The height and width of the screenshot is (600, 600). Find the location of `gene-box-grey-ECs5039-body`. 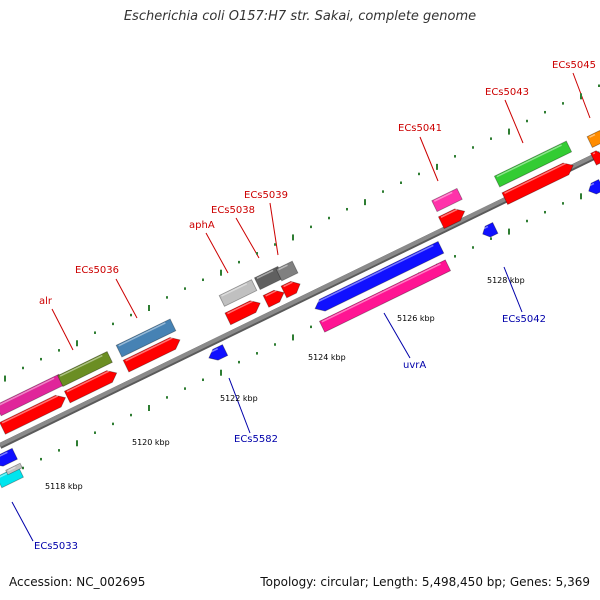

gene-box-grey-ECs5039-body is located at coordinates (287, 271).